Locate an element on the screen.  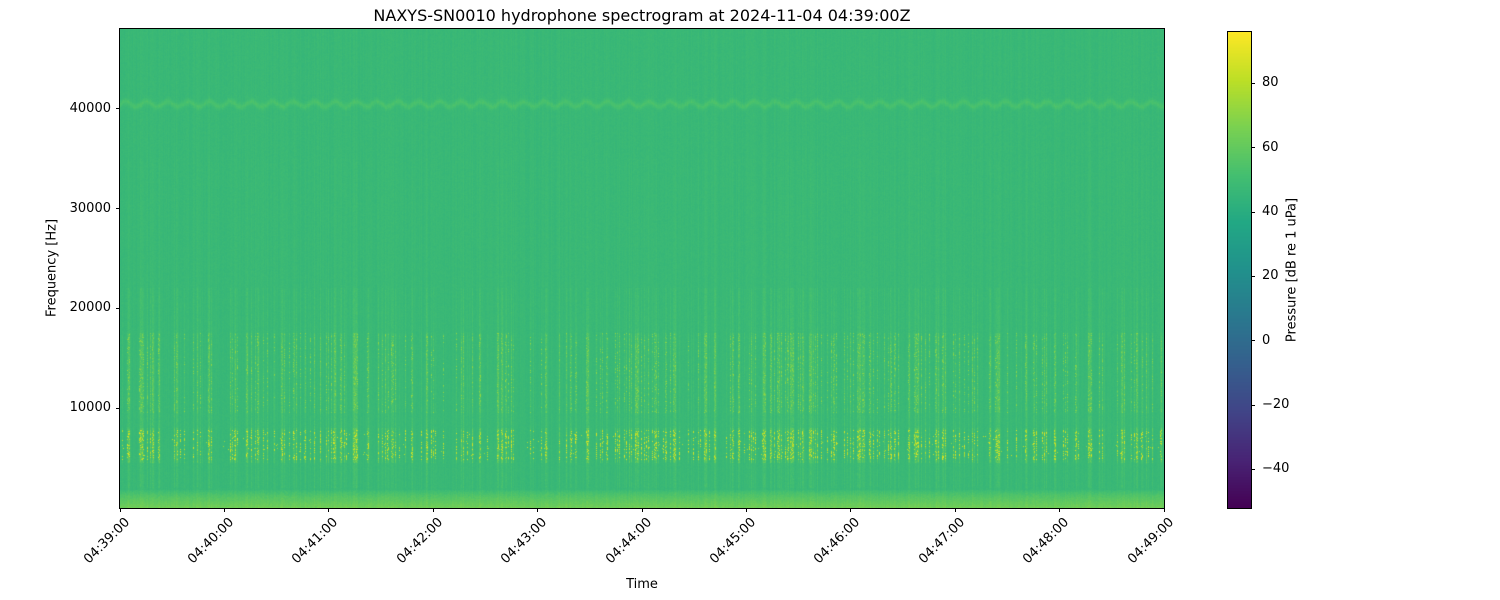
x-tick-label: 04:44:00 is located at coordinates (628, 541).